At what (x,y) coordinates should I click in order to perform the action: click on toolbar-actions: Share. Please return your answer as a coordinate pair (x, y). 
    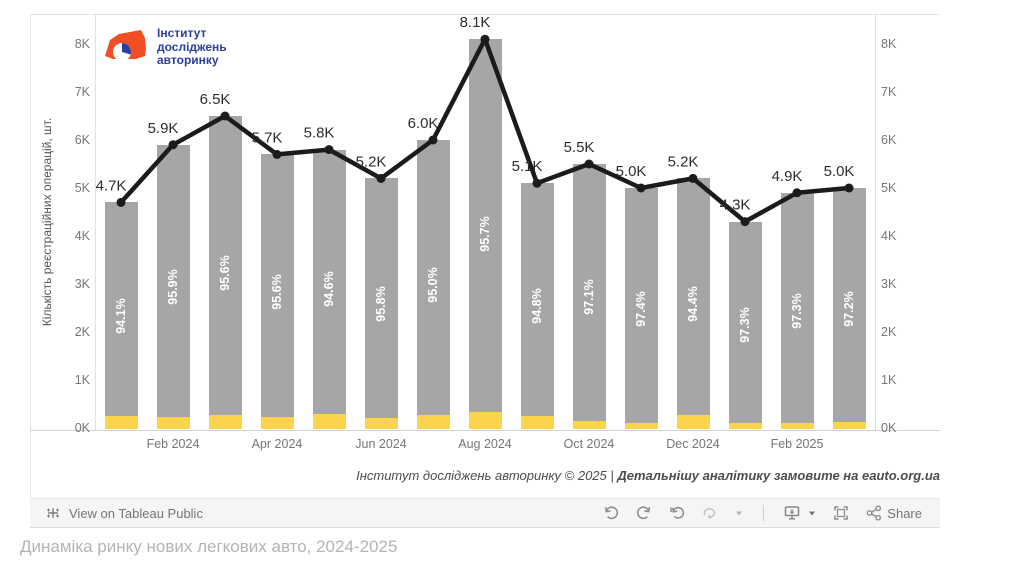
    Looking at the image, I should click on (762, 513).